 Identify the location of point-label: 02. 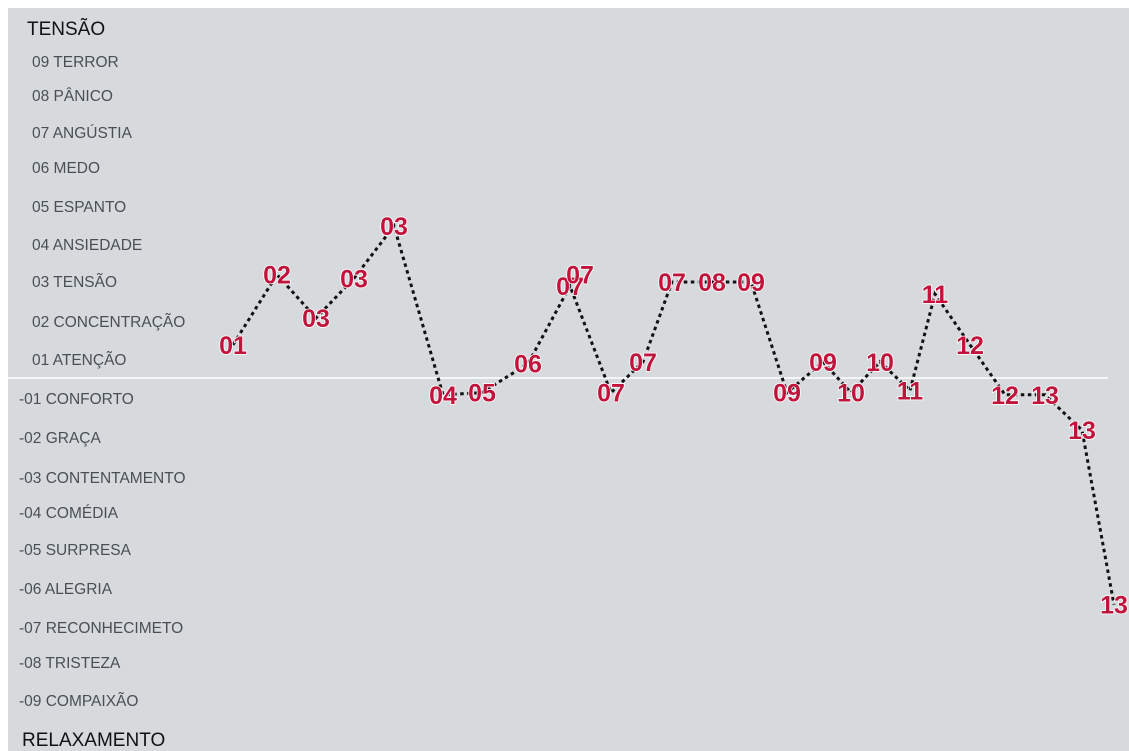
(277, 276).